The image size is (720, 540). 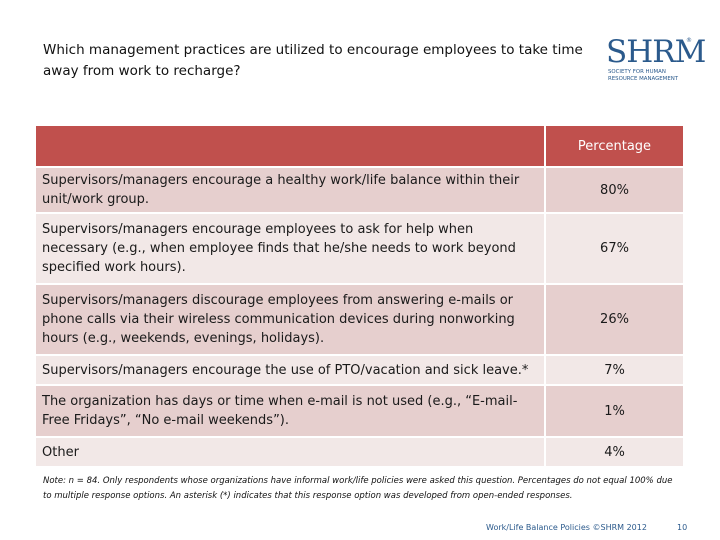 What do you see at coordinates (614, 451) in the screenshot?
I see `row-value: 4%` at bounding box center [614, 451].